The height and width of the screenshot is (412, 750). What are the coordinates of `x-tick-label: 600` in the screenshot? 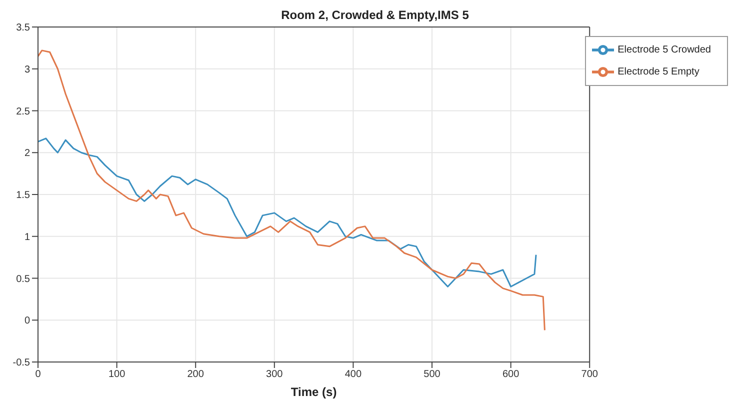 It's located at (511, 374).